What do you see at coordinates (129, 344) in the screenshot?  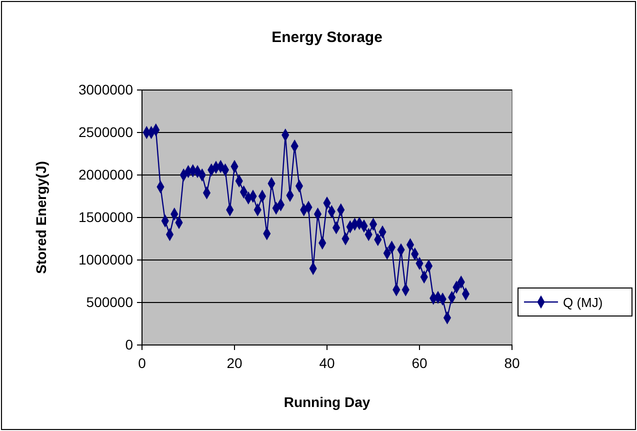 I see `y-tick-label: 0` at bounding box center [129, 344].